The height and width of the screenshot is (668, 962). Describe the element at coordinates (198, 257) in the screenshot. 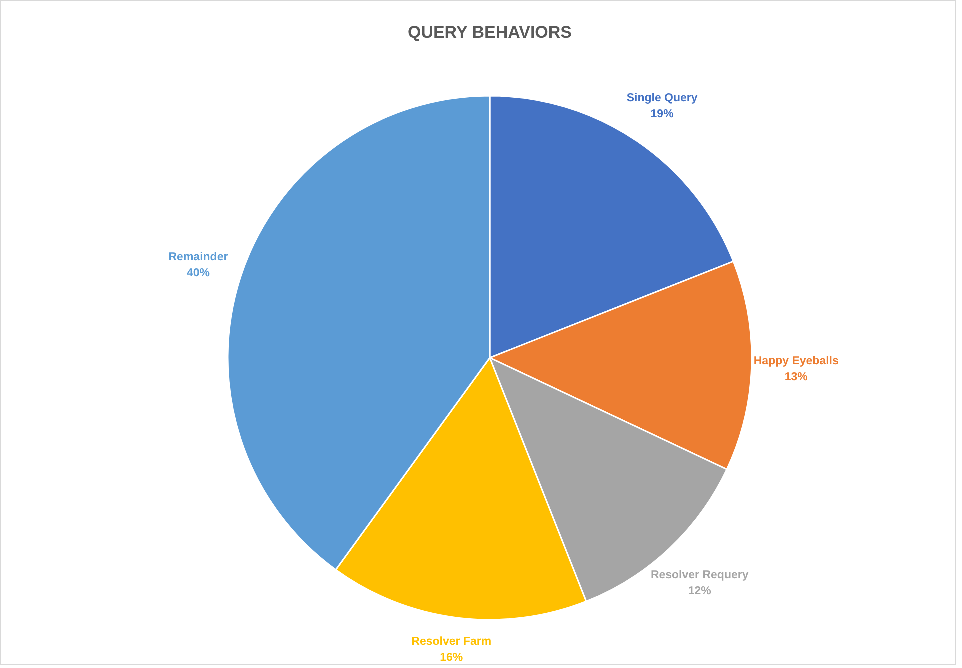

I see `slice-label: Remainder` at that location.